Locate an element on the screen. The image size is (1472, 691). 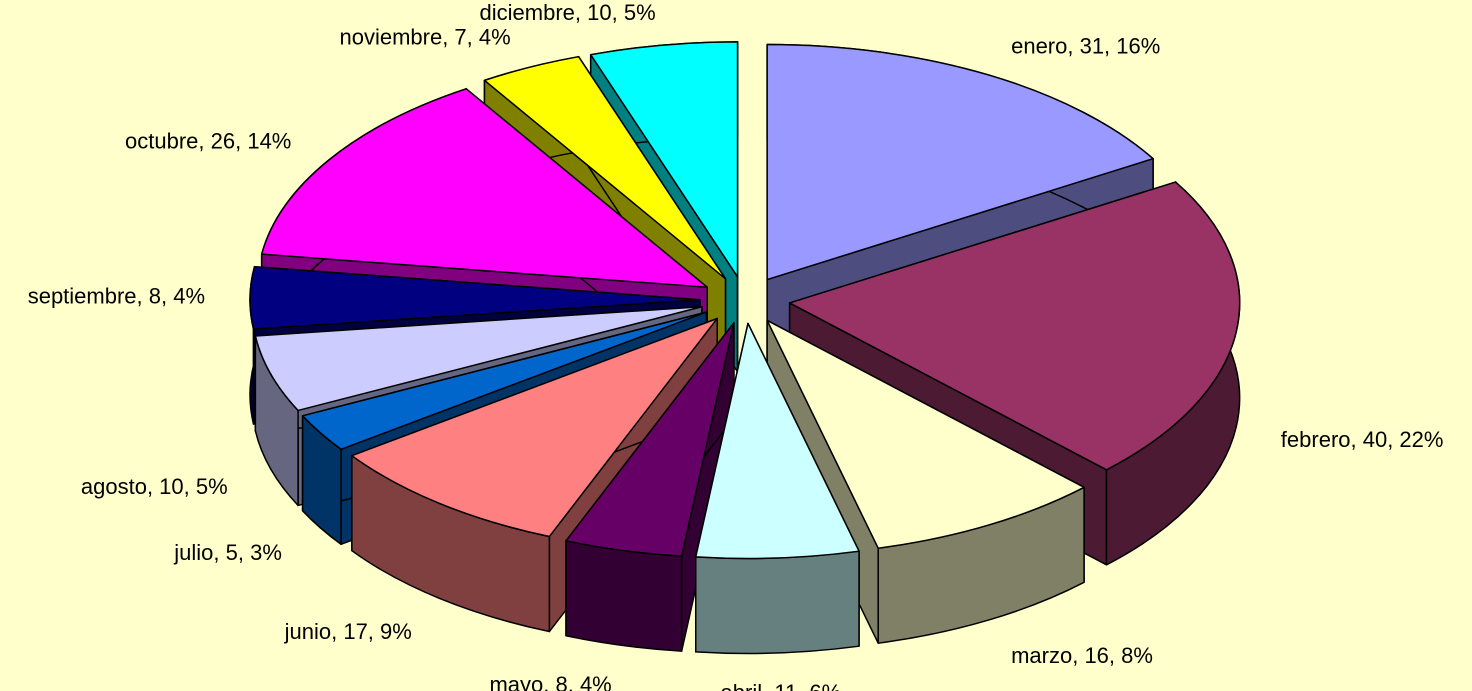
data-label: diciembre, 10, 5% is located at coordinates (568, 12).